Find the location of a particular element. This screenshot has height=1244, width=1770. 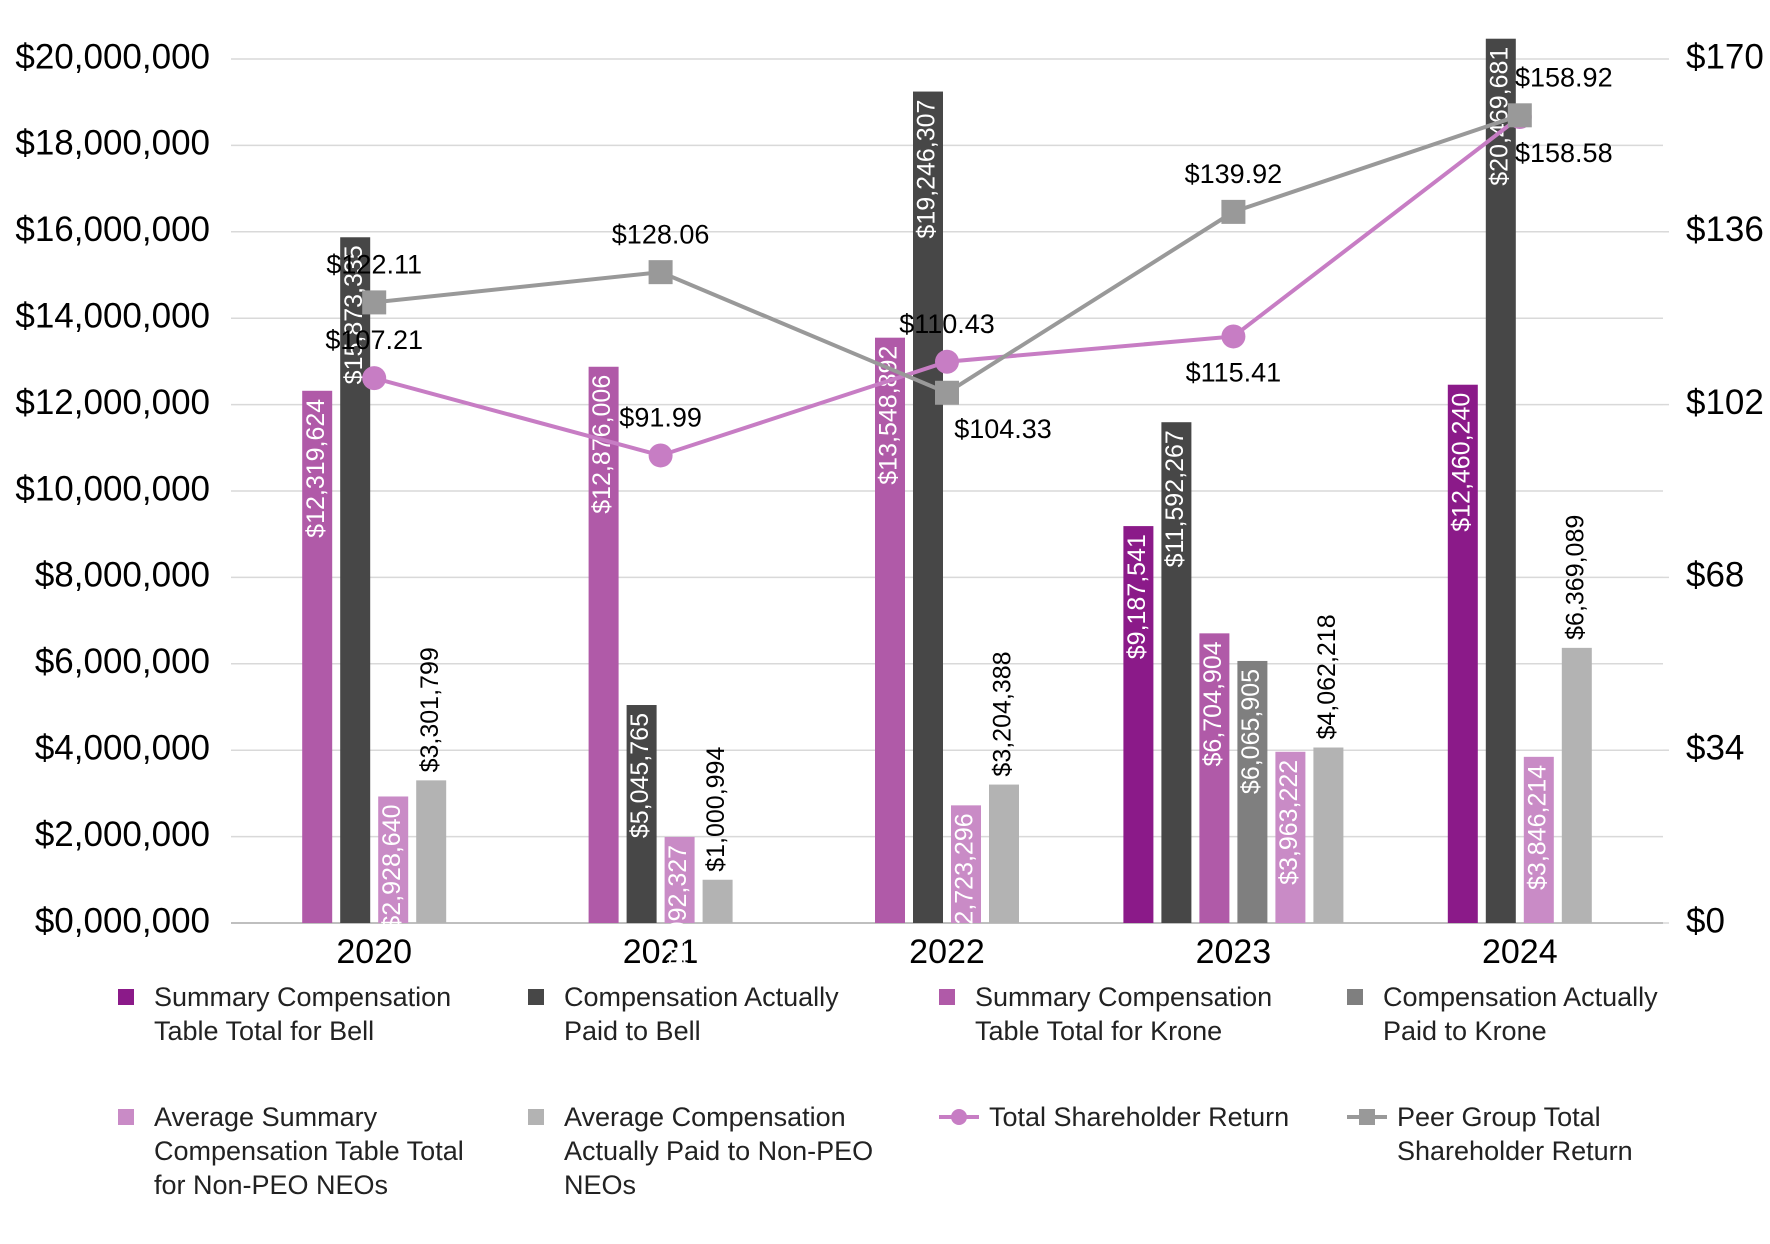

bar-value-label: $3,204,388 is located at coordinates (1003, 713).